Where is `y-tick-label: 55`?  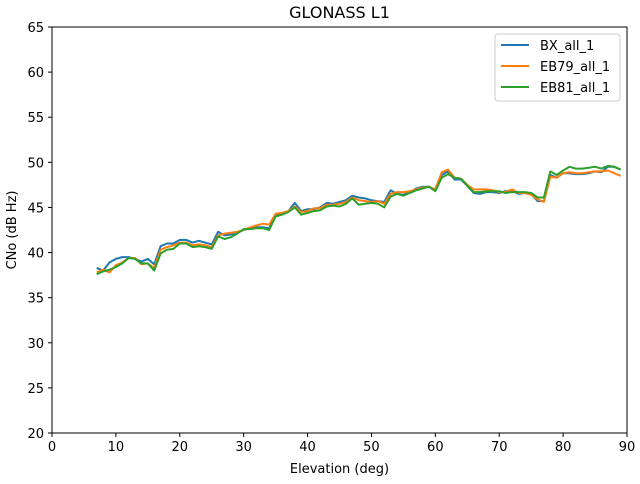 y-tick-label: 55 is located at coordinates (35, 118).